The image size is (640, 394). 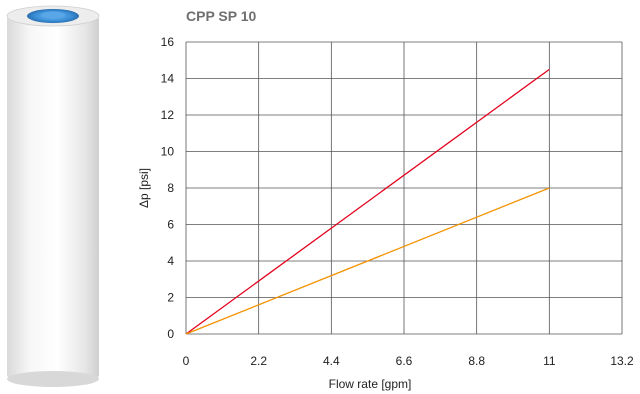 What do you see at coordinates (170, 298) in the screenshot?
I see `y-tick-label: 2` at bounding box center [170, 298].